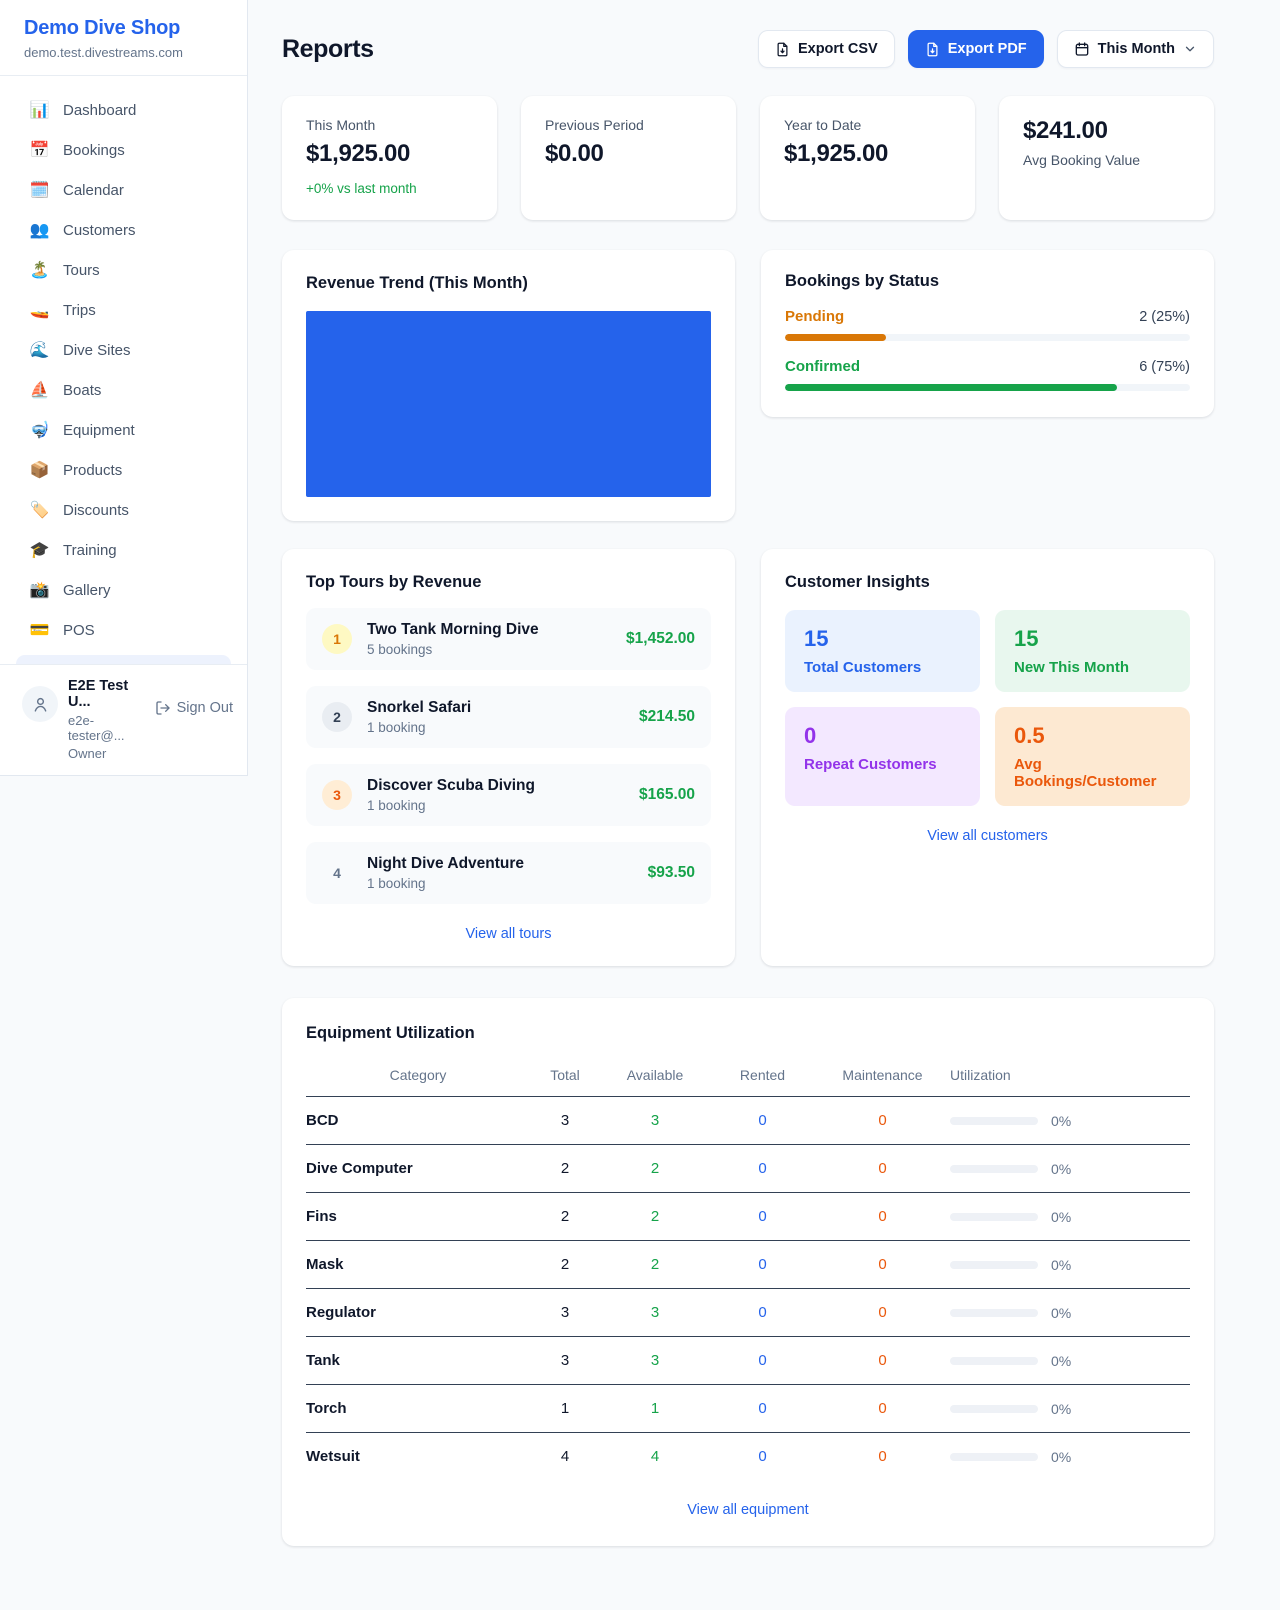 The height and width of the screenshot is (1610, 1280). I want to click on top-tours-title: Top Tours by Revenue, so click(394, 582).